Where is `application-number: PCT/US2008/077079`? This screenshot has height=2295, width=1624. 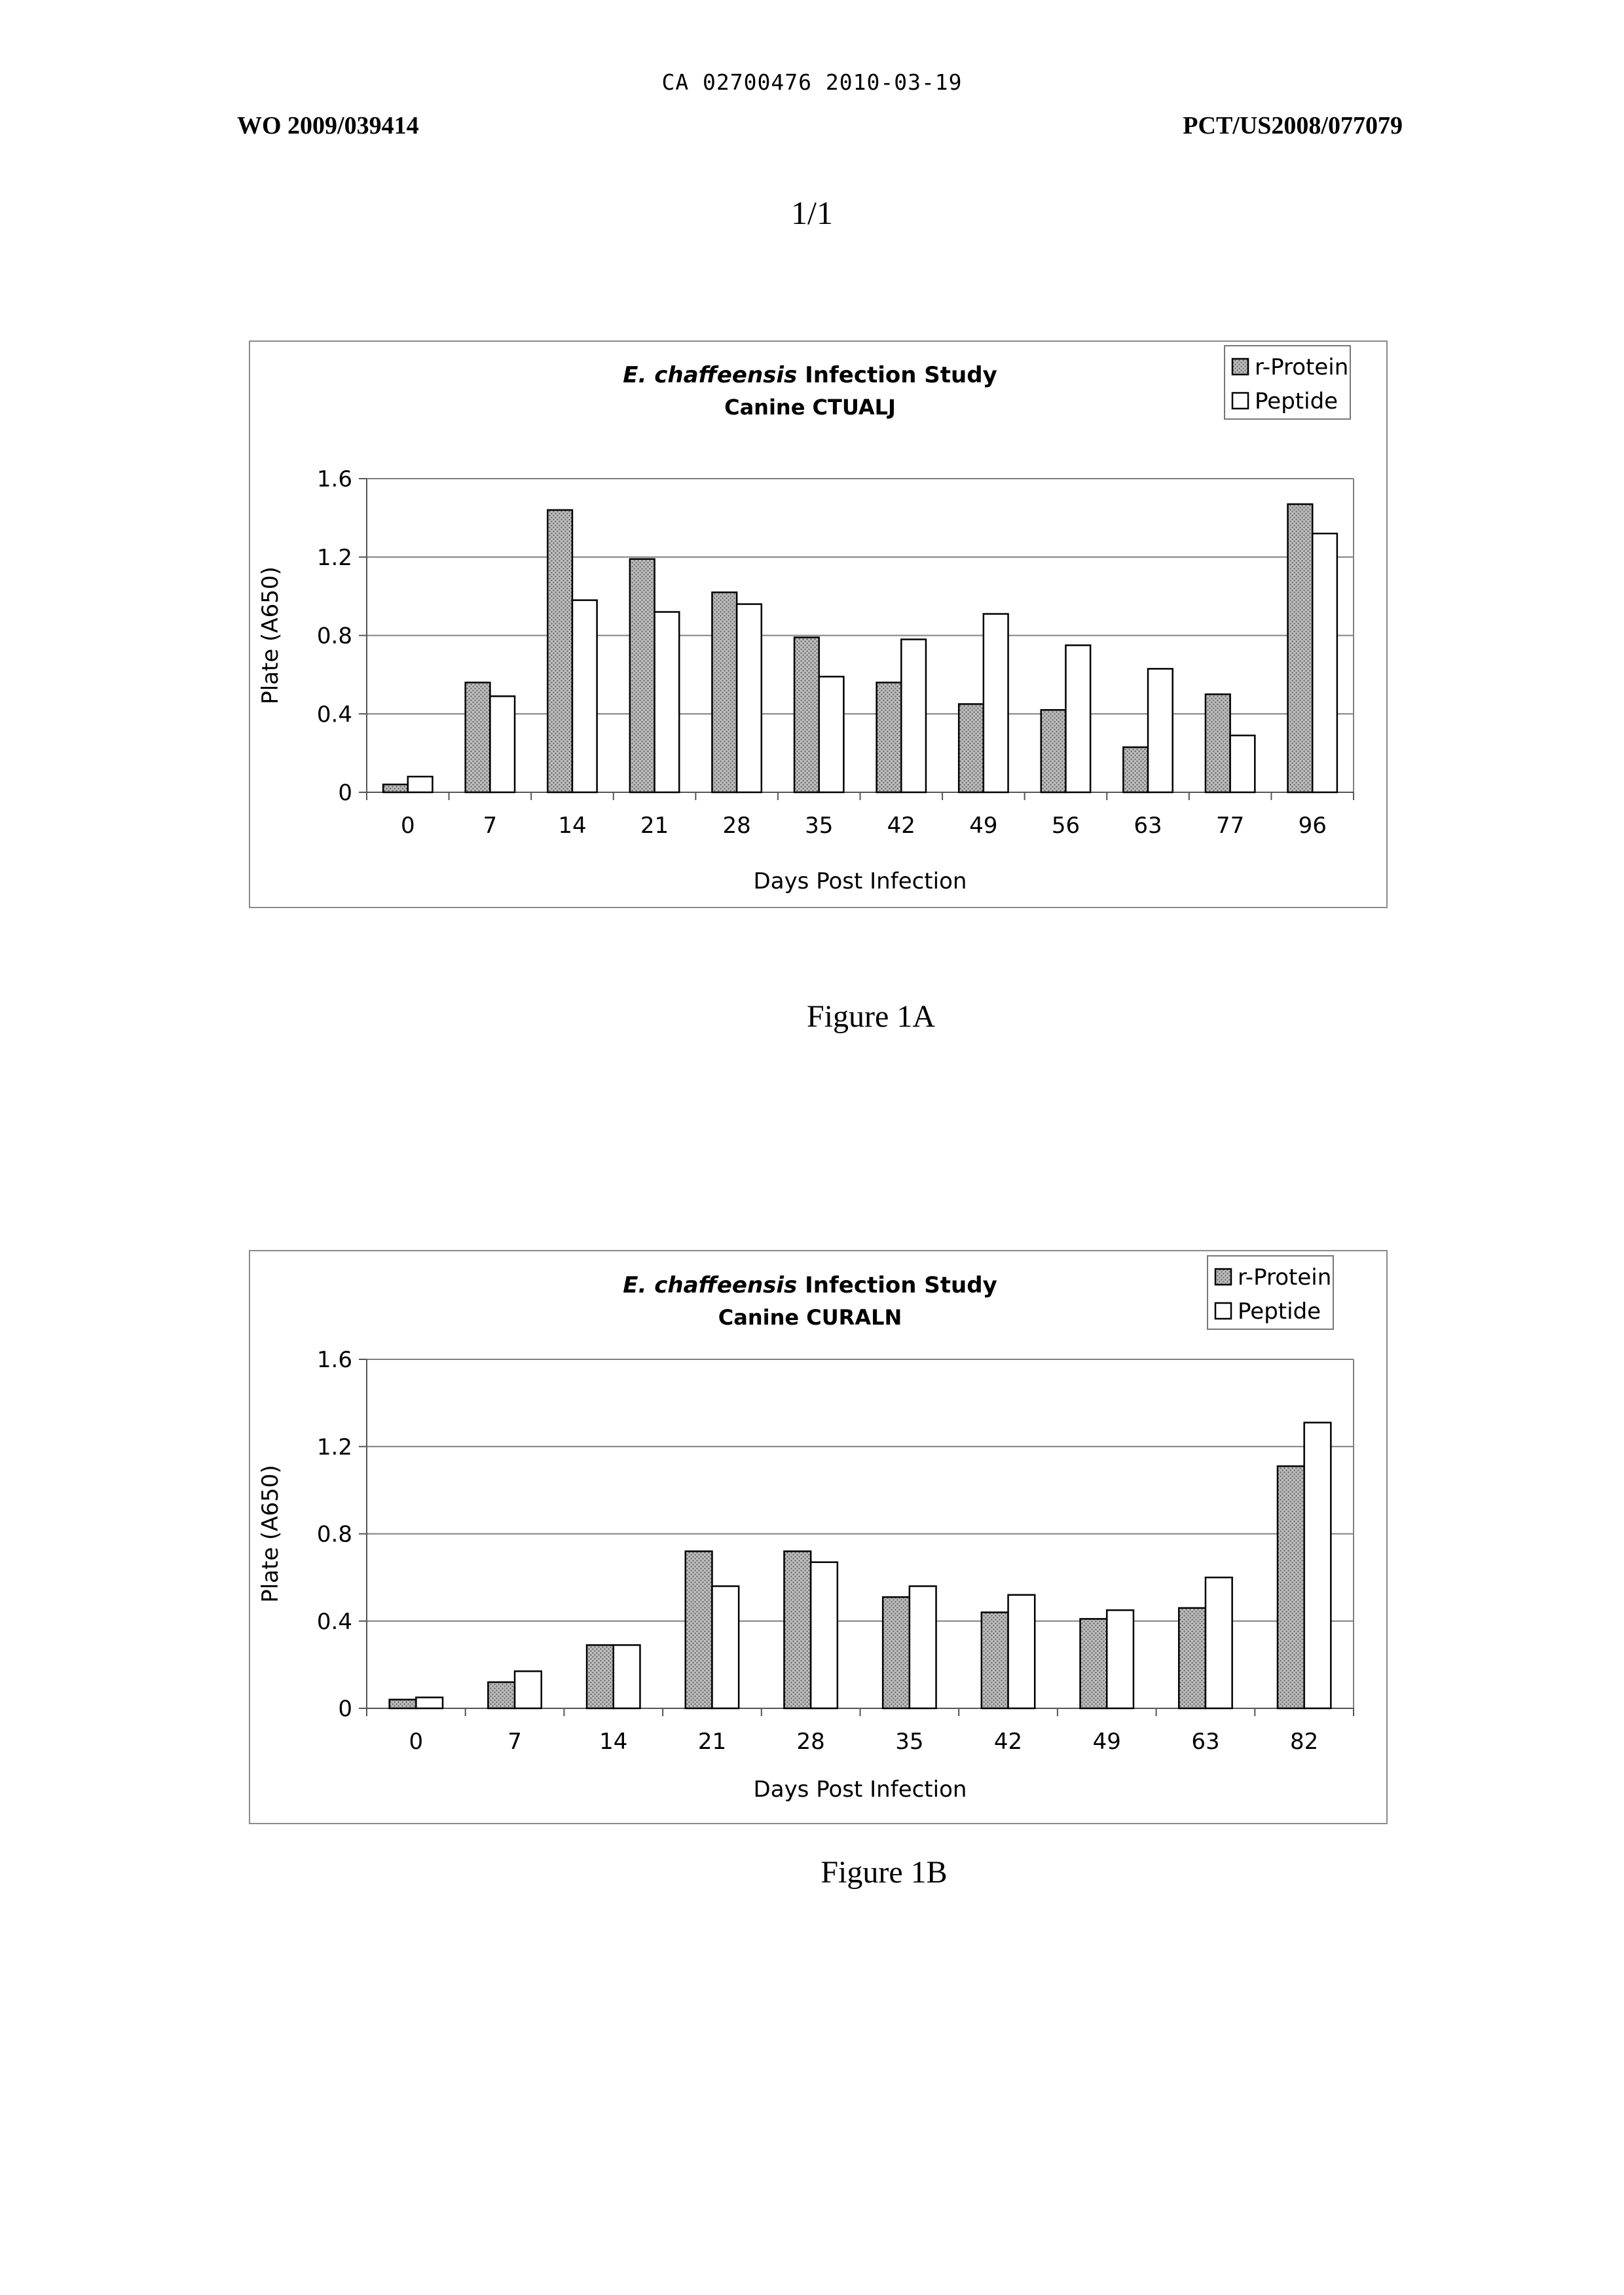
application-number: PCT/US2008/077079 is located at coordinates (1293, 125).